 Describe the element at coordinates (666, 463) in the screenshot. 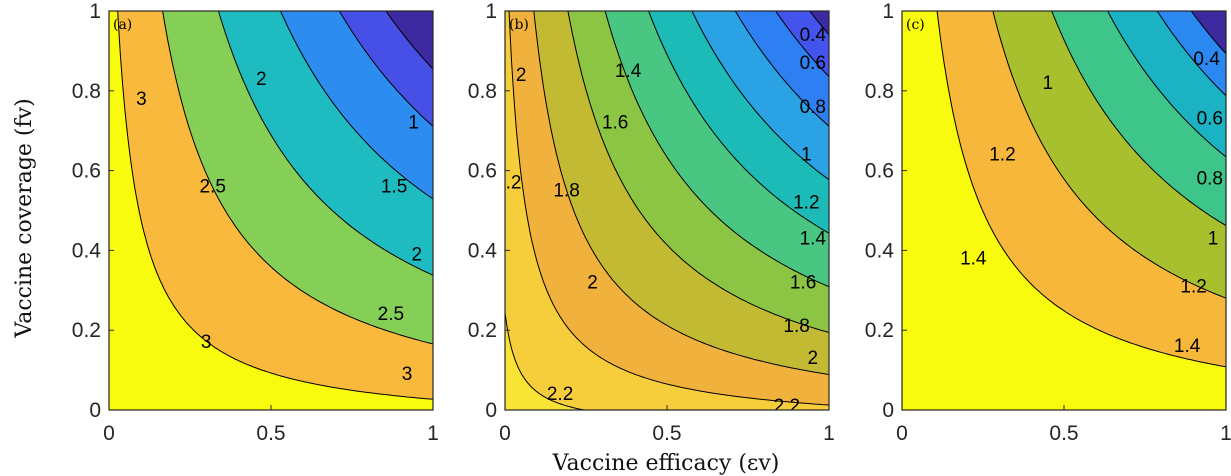

I see `x-axis-label: Vaccine efficacy (εv)` at that location.